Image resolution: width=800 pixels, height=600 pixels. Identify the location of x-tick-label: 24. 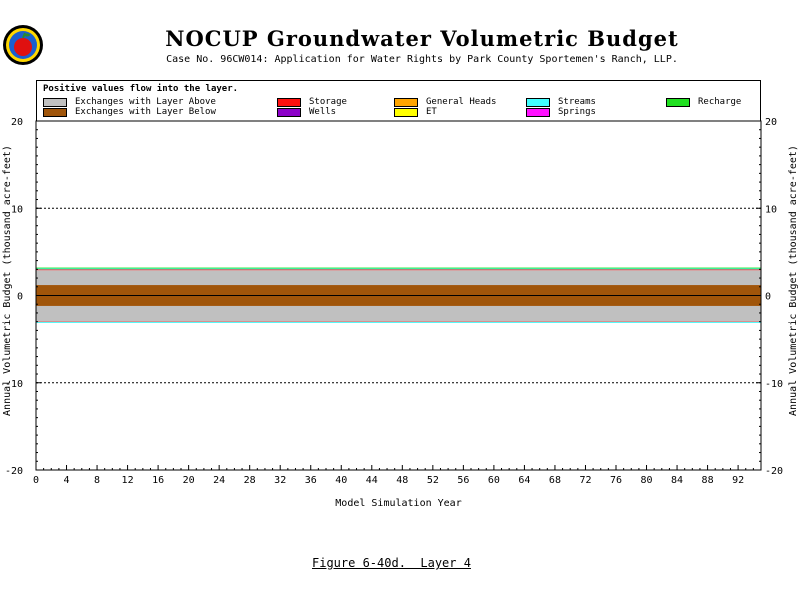
(219, 480).